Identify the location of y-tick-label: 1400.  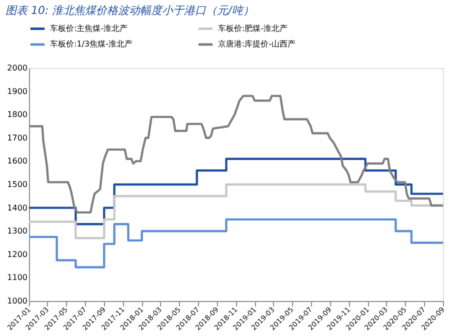
(17, 207).